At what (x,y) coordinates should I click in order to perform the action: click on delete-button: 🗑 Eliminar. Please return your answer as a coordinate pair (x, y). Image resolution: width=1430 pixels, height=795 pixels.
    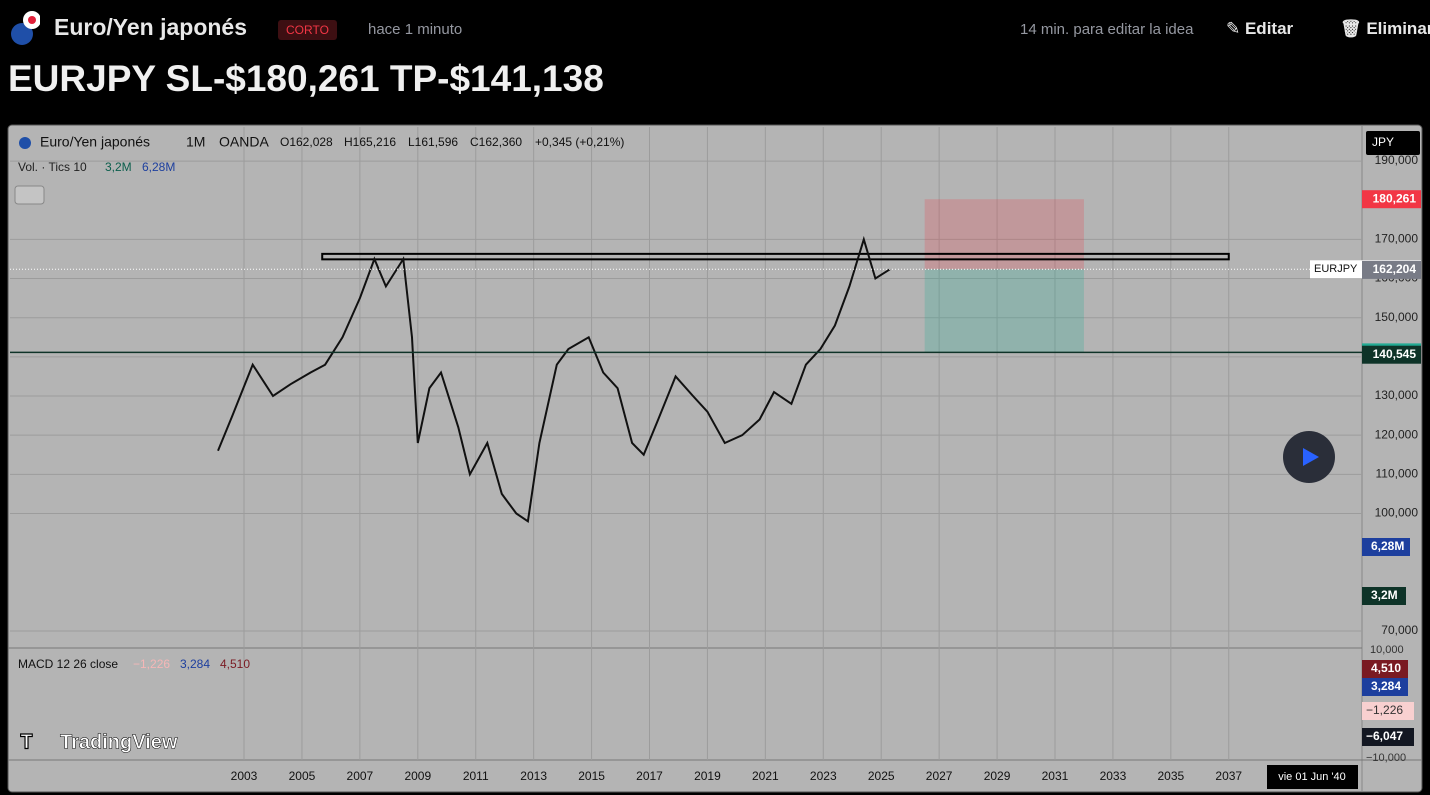
    Looking at the image, I should click on (1385, 29).